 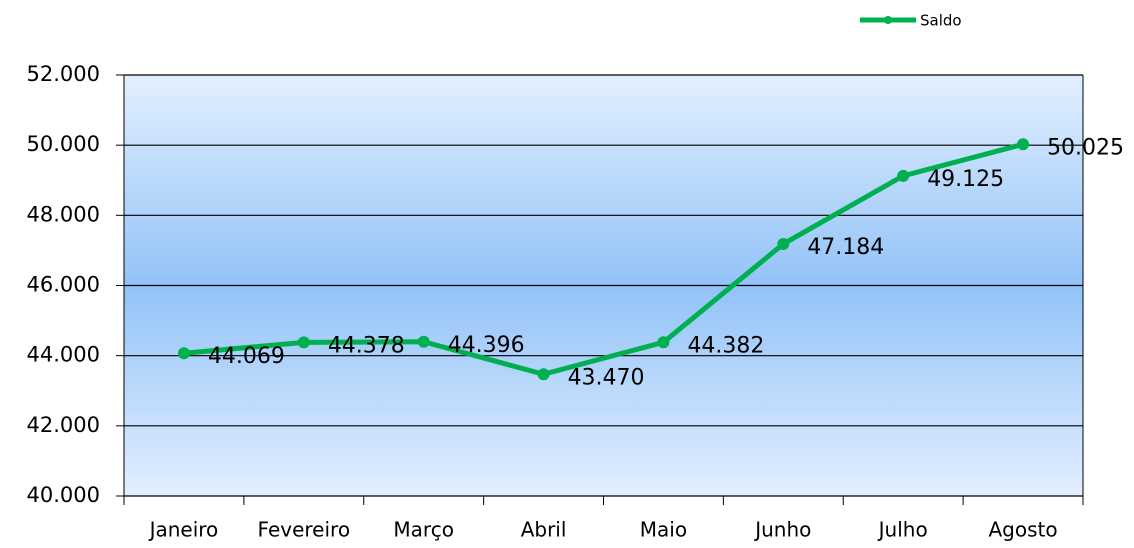 What do you see at coordinates (63, 214) in the screenshot?
I see `y-tick-label: 48.000` at bounding box center [63, 214].